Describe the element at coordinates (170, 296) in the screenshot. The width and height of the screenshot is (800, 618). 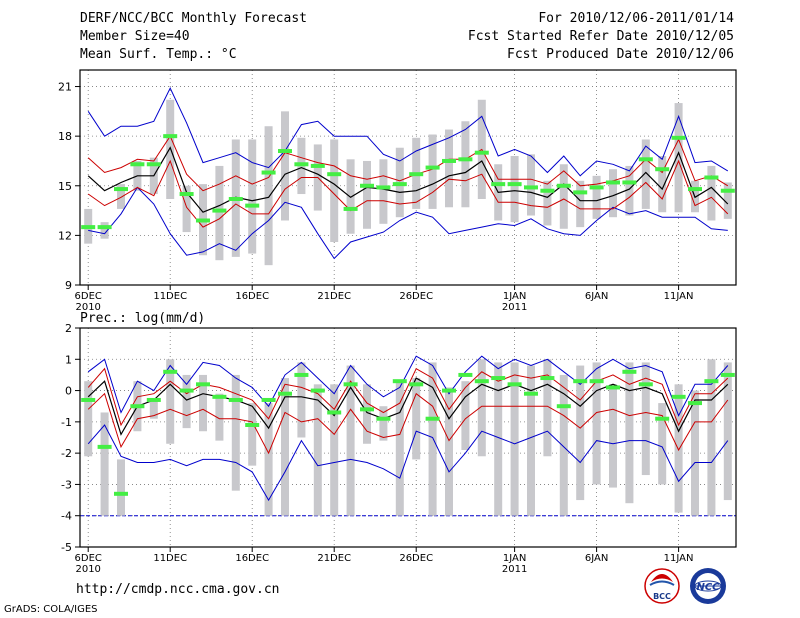
I see `x-tick-label: 11DEC` at that location.